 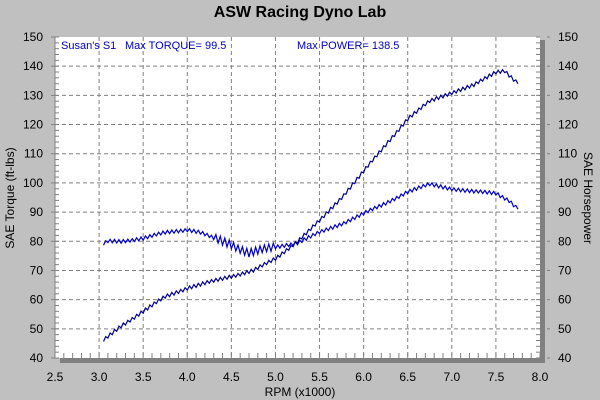 What do you see at coordinates (39, 197) in the screenshot?
I see `y-axis-ticks-left: 40 50 60 70 80 90 100 110 120 130 140 150` at bounding box center [39, 197].